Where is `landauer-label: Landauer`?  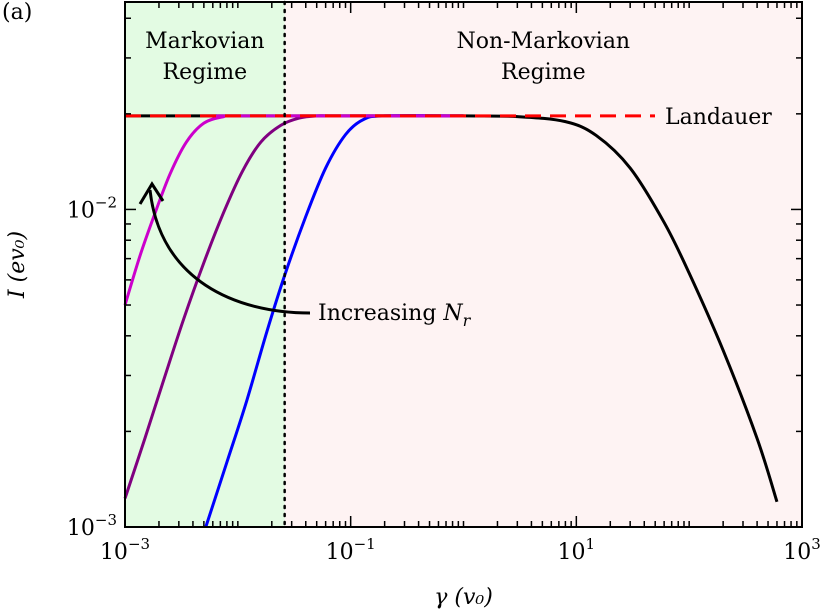 landauer-label: Landauer is located at coordinates (718, 117).